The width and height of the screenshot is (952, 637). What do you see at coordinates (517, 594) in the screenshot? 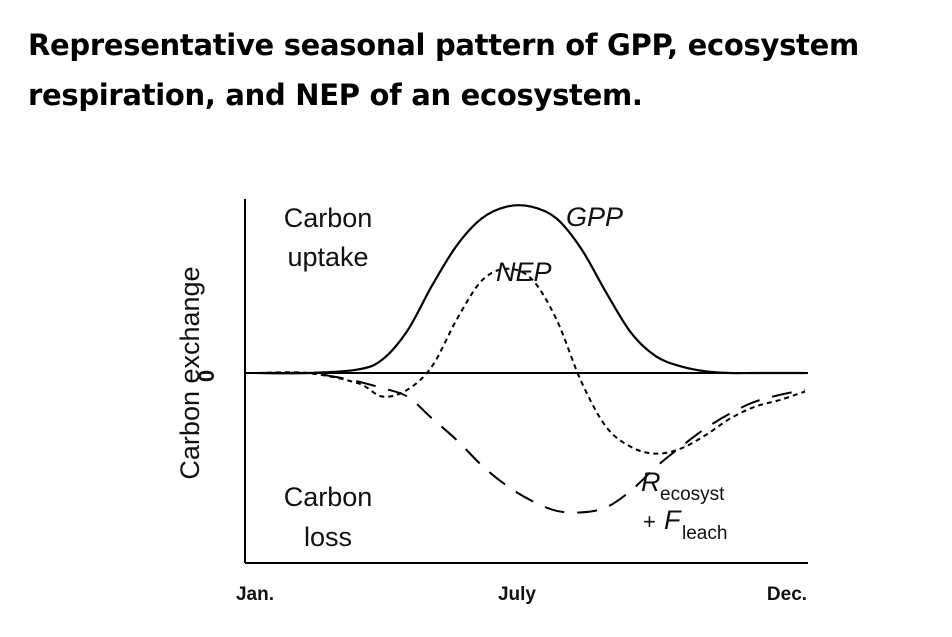
I see `x-tick-july: July` at bounding box center [517, 594].